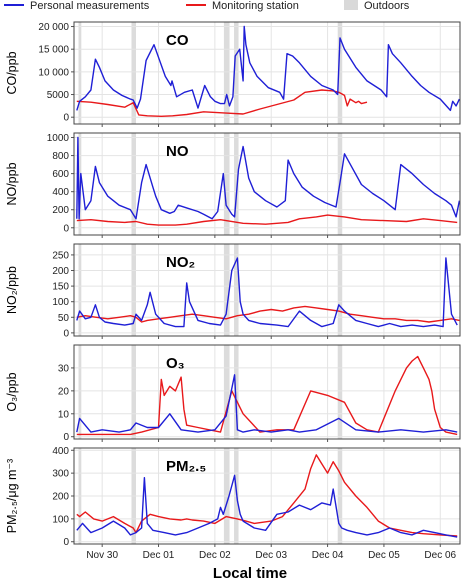 The height and width of the screenshot is (583, 470). I want to click on y-tick-label: 5000, so click(58, 95).